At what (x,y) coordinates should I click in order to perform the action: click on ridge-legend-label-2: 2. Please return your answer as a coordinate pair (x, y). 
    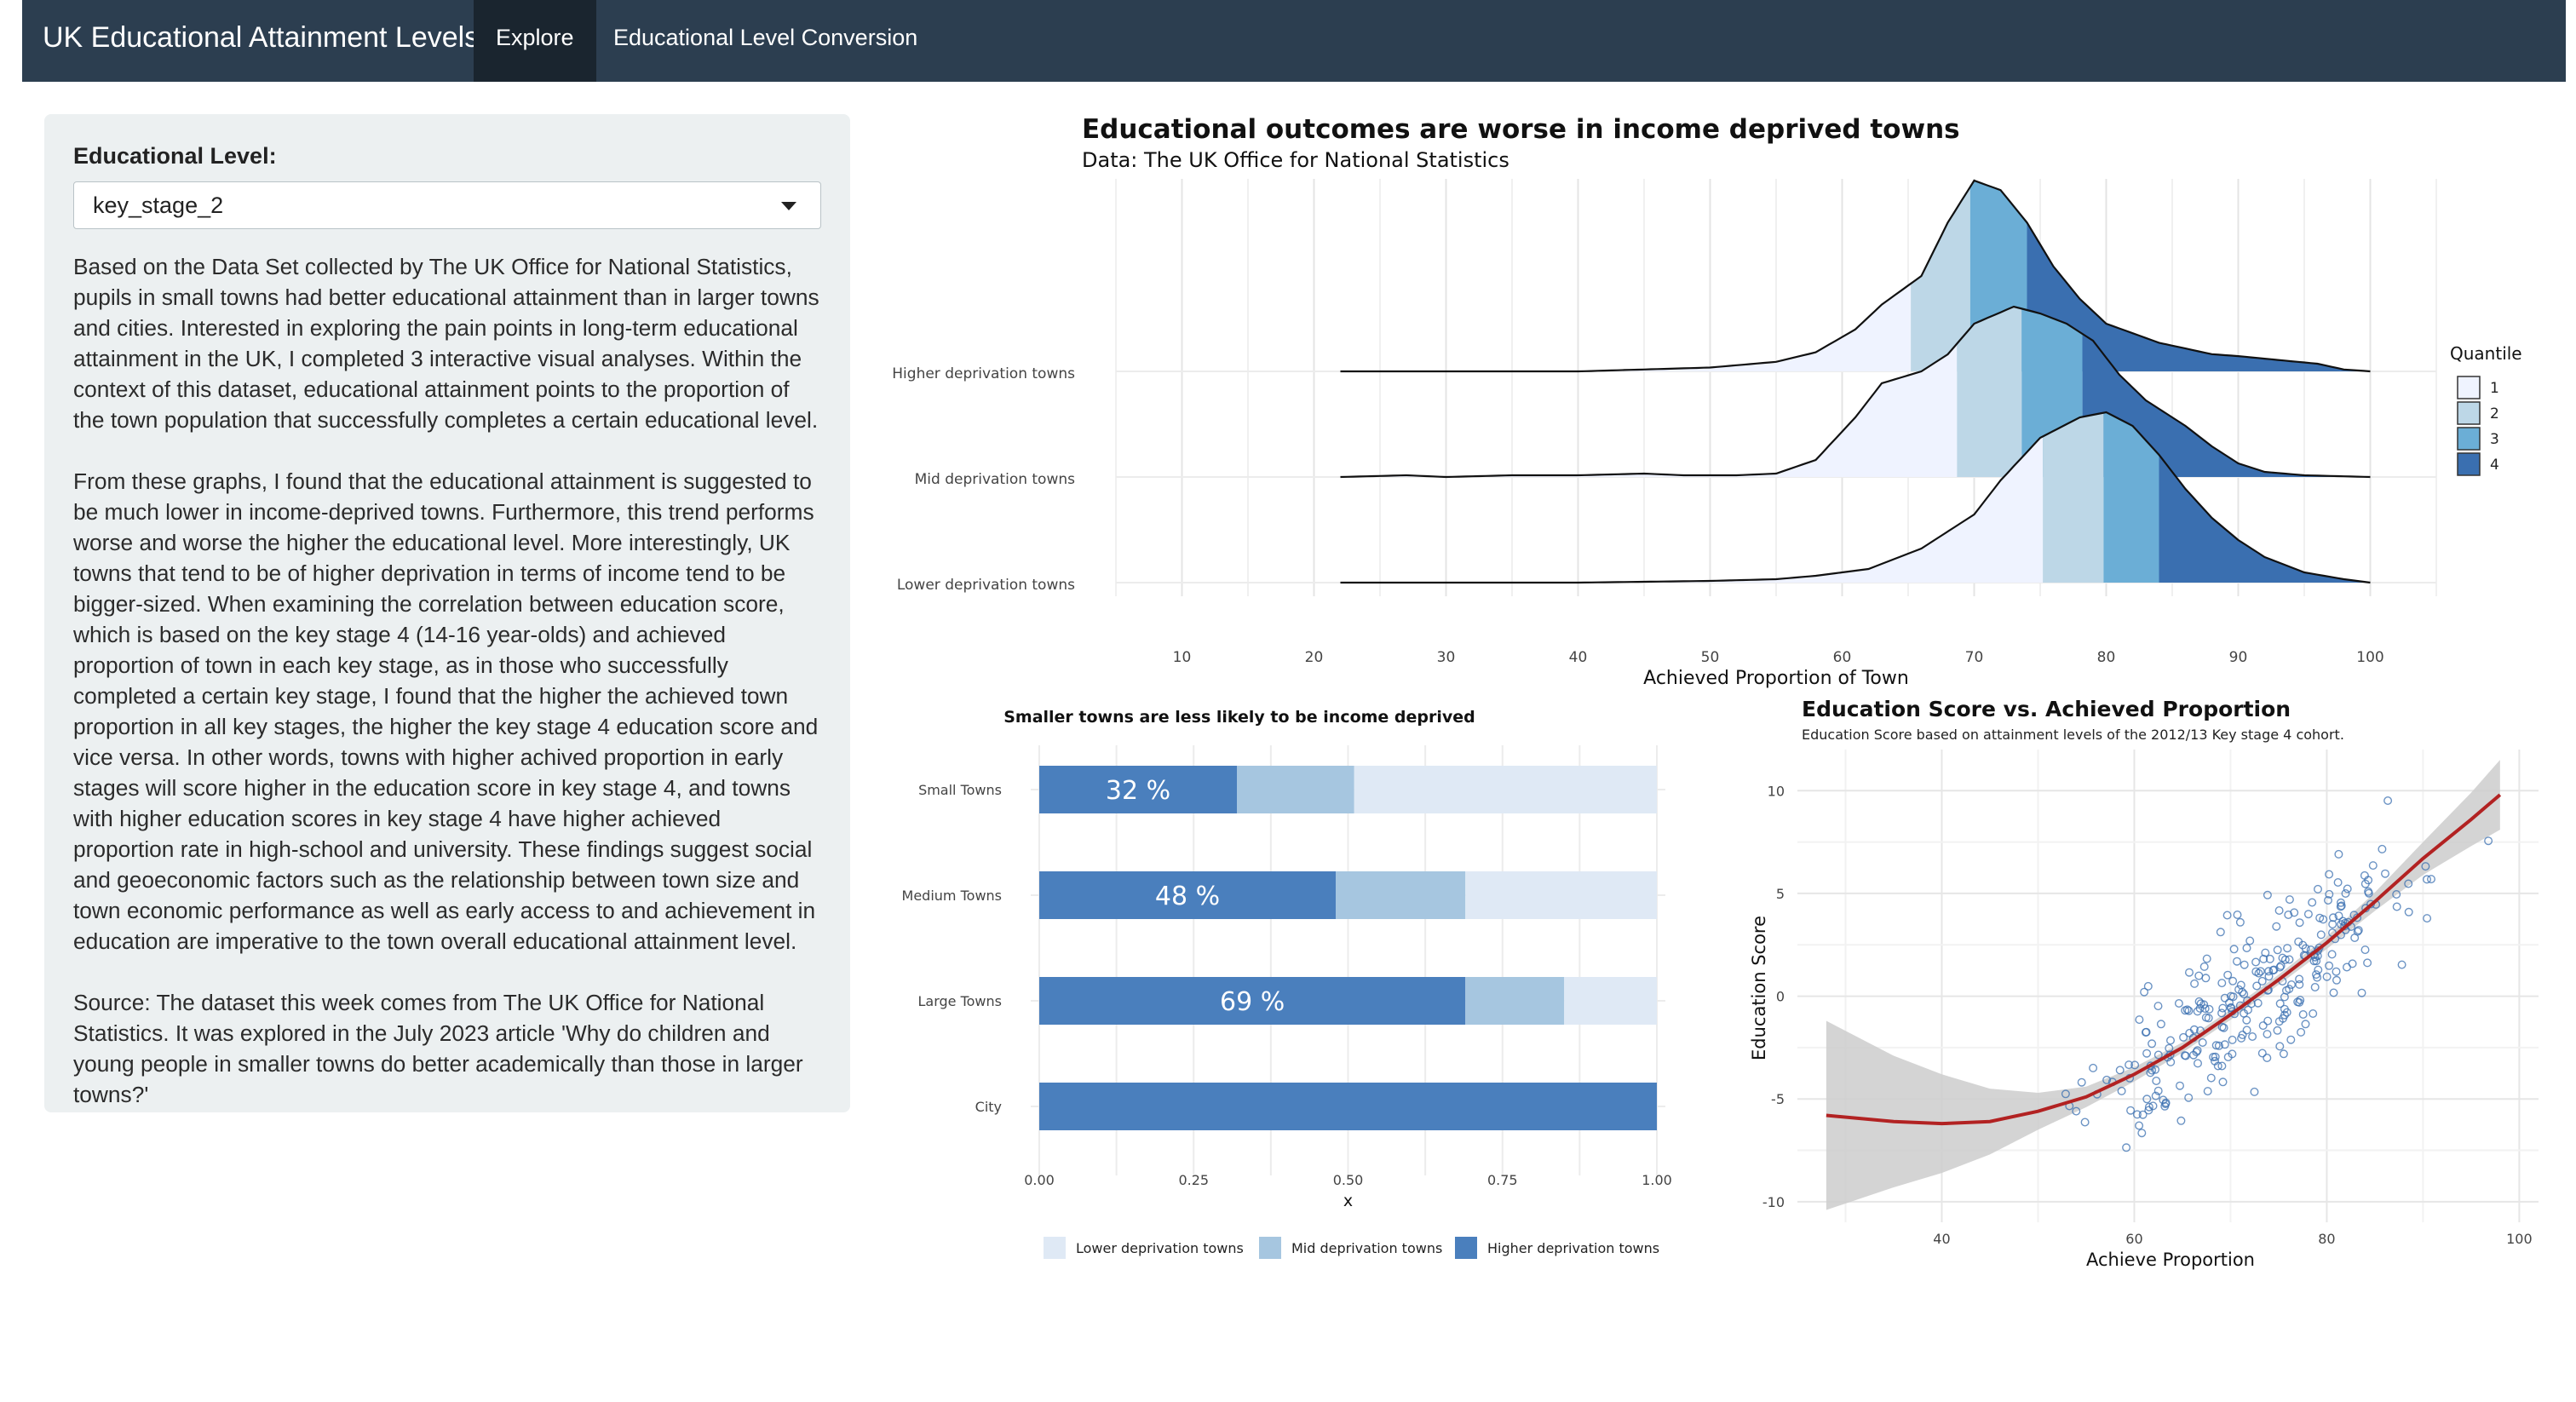
    Looking at the image, I should click on (2494, 413).